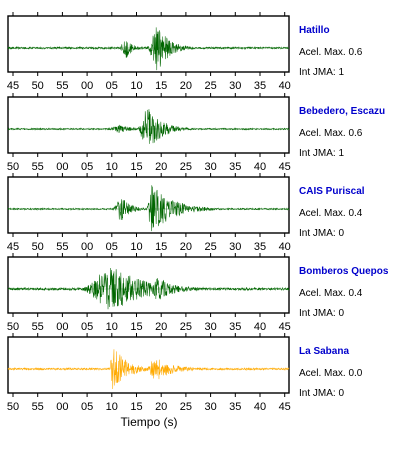 The width and height of the screenshot is (410, 460). What do you see at coordinates (149, 422) in the screenshot?
I see `x-axis-title: Tiempo (s)` at bounding box center [149, 422].